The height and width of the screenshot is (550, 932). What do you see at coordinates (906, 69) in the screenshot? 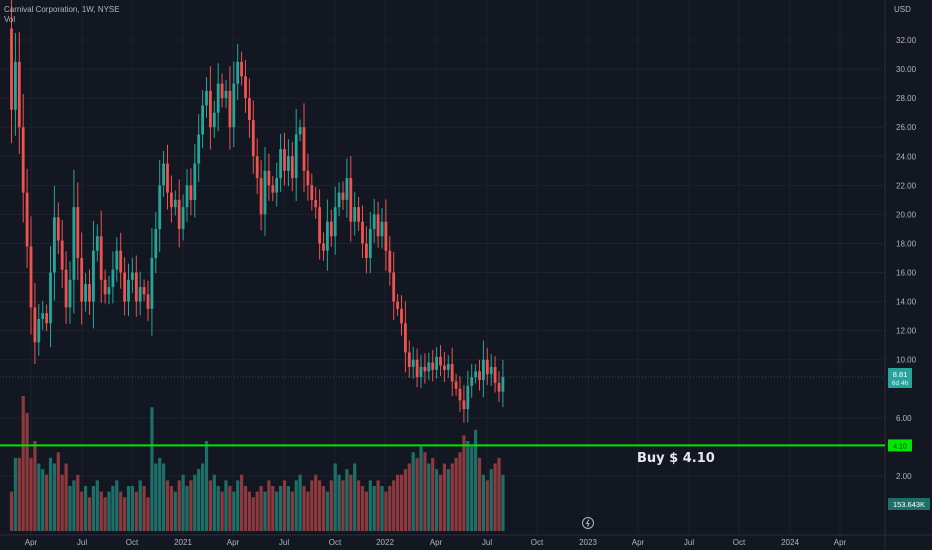
I see `price-tick-label: 30.00` at bounding box center [906, 69].